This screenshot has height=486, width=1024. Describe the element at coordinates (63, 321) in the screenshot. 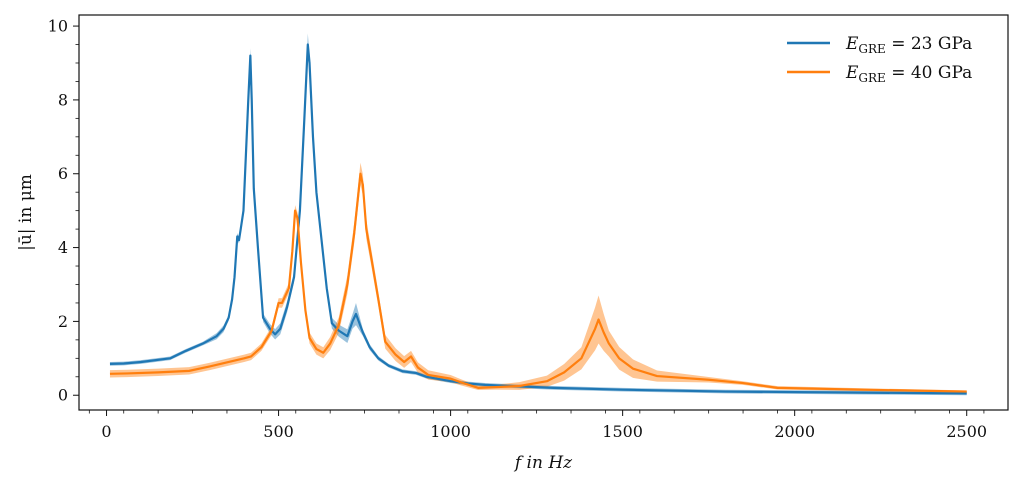

I see `y-tick-label: 2` at that location.